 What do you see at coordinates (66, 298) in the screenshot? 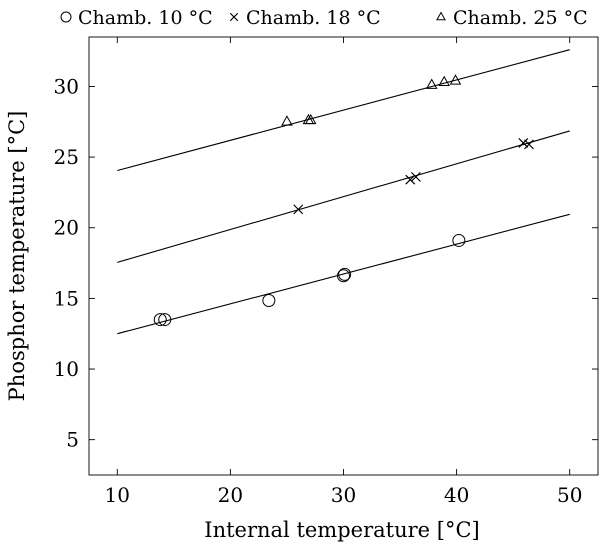
I see `y-tick-label: 15` at bounding box center [66, 298].